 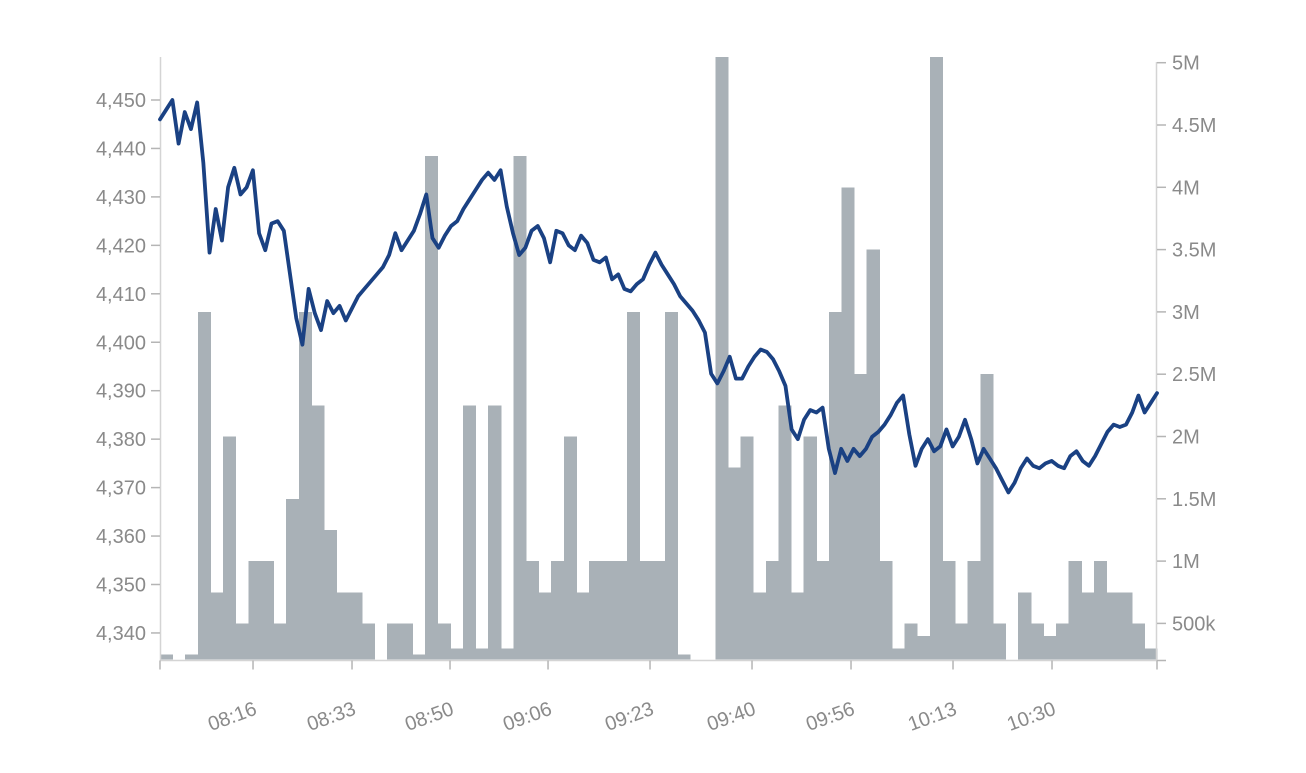 What do you see at coordinates (527, 717) in the screenshot?
I see `time-axis-label: 09:06` at bounding box center [527, 717].